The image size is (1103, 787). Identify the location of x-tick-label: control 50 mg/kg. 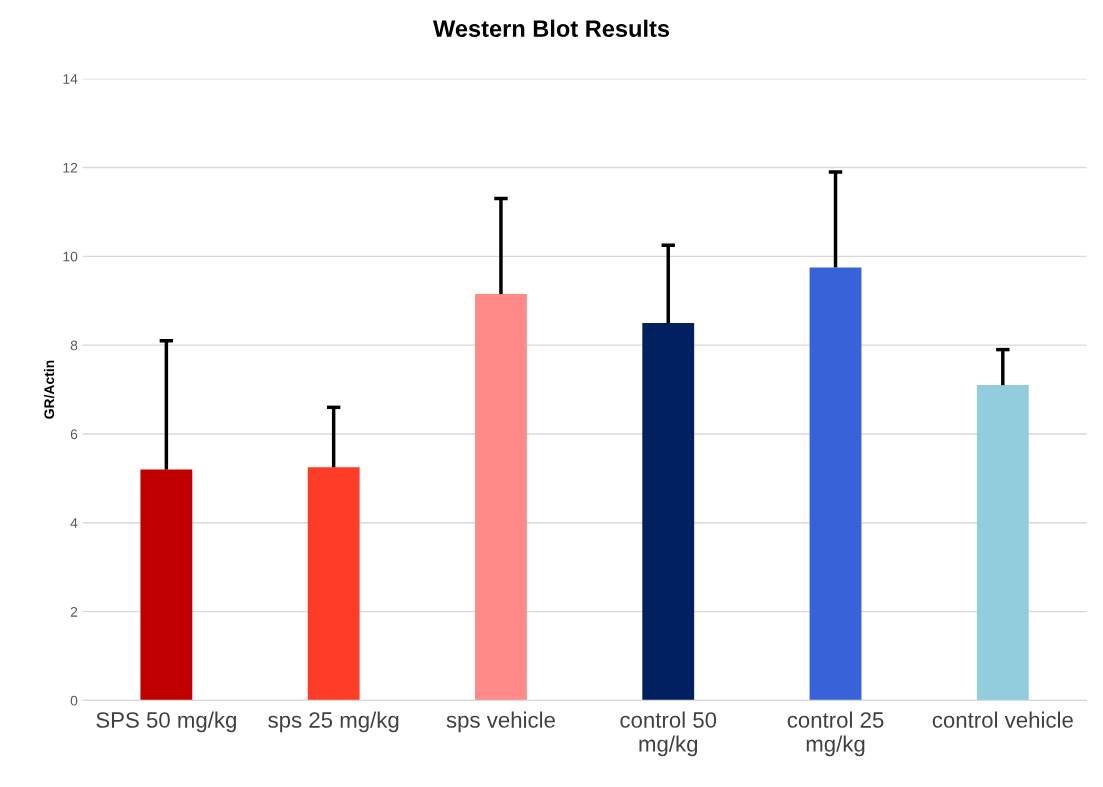
(668, 734).